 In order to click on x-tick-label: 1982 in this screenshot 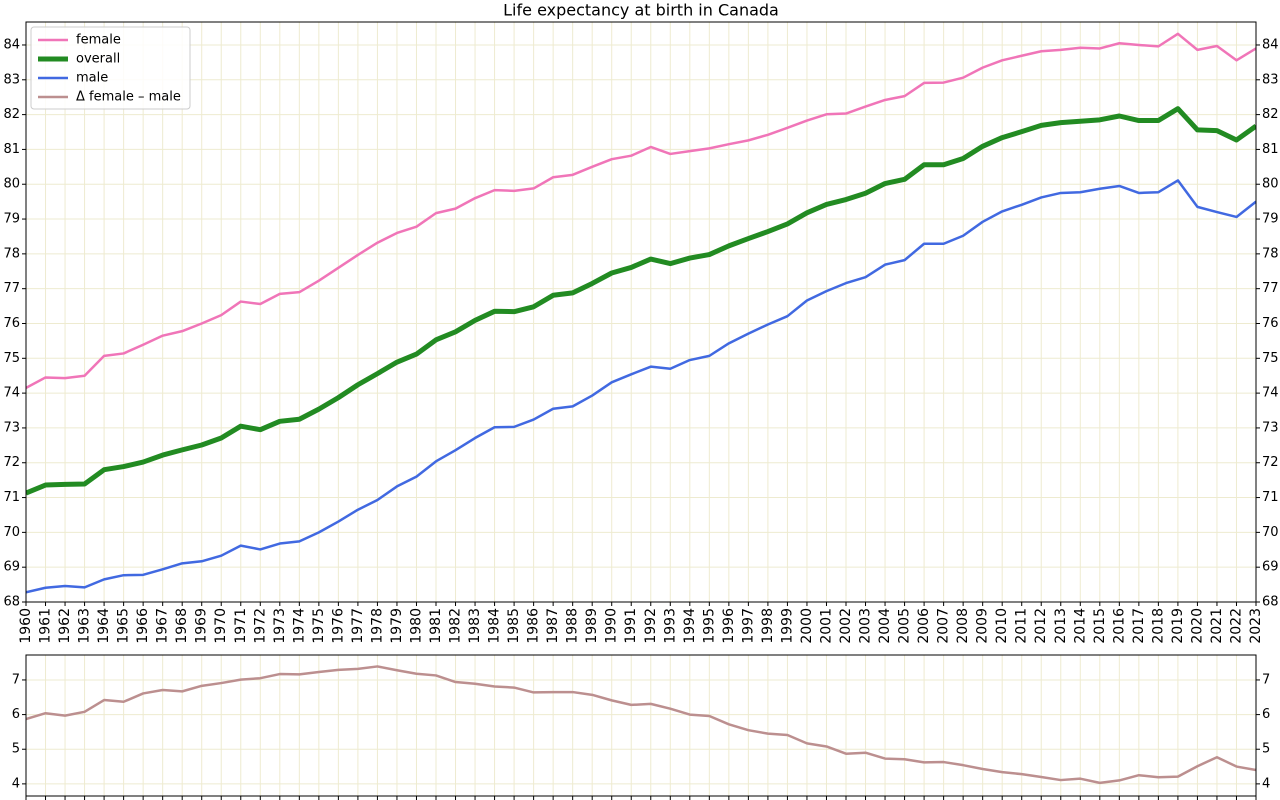, I will do `click(456, 626)`.